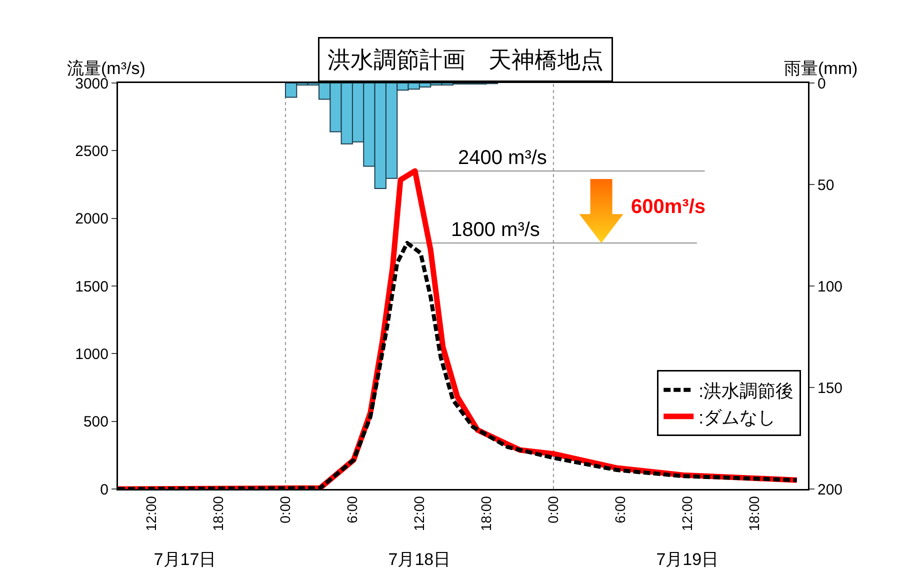 The height and width of the screenshot is (576, 915). I want to click on annotation: 2400 m³/s, so click(502, 158).